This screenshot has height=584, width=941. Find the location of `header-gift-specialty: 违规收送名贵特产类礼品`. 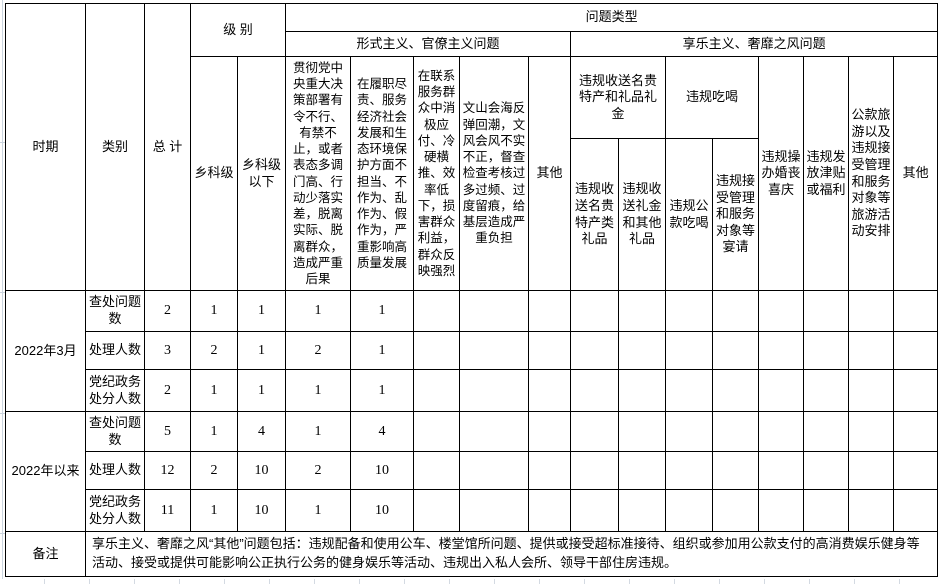

header-gift-specialty: 违规收送名贵特产类礼品 is located at coordinates (594, 214).